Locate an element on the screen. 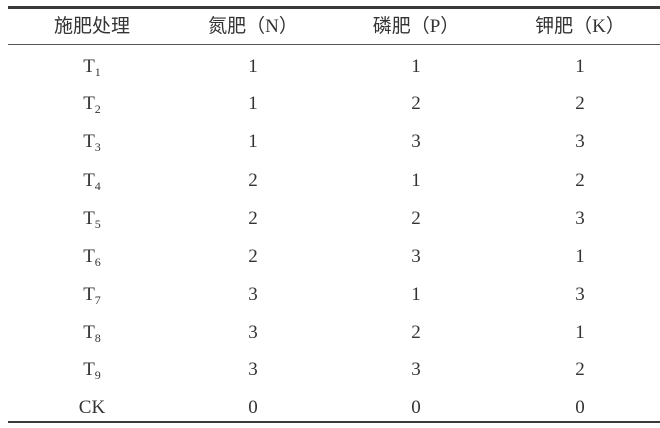 This screenshot has width=660, height=428. header-treatment: 施肥处理 is located at coordinates (91, 26).